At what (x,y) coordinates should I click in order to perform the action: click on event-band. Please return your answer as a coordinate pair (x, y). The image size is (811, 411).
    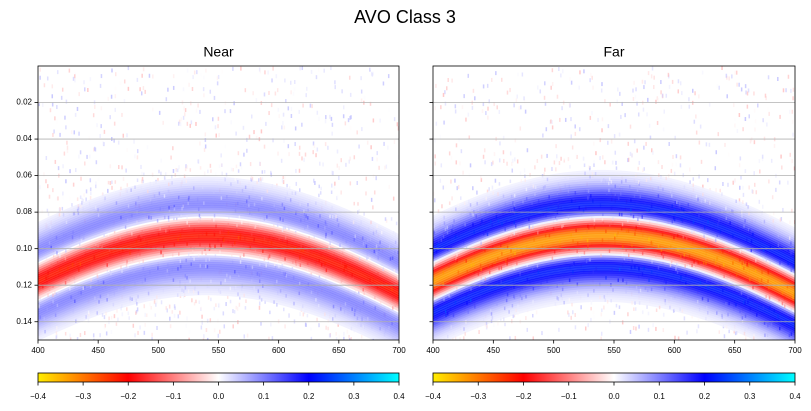
    Looking at the image, I should click on (218, 242).